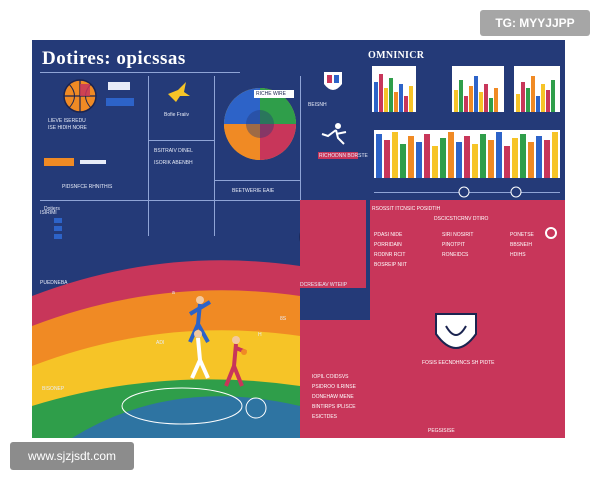 The height and width of the screenshot is (480, 600). Describe the element at coordinates (324, 285) in the screenshot. I see `court-label-1: DCRESIEAV WTEIIP` at that location.